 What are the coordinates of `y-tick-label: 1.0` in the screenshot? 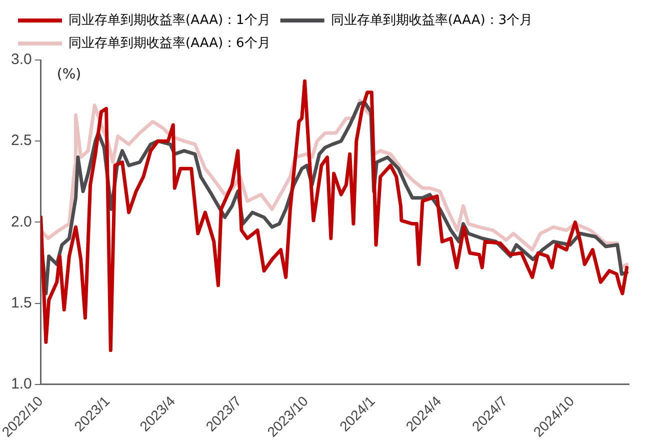 It's located at (21, 383).